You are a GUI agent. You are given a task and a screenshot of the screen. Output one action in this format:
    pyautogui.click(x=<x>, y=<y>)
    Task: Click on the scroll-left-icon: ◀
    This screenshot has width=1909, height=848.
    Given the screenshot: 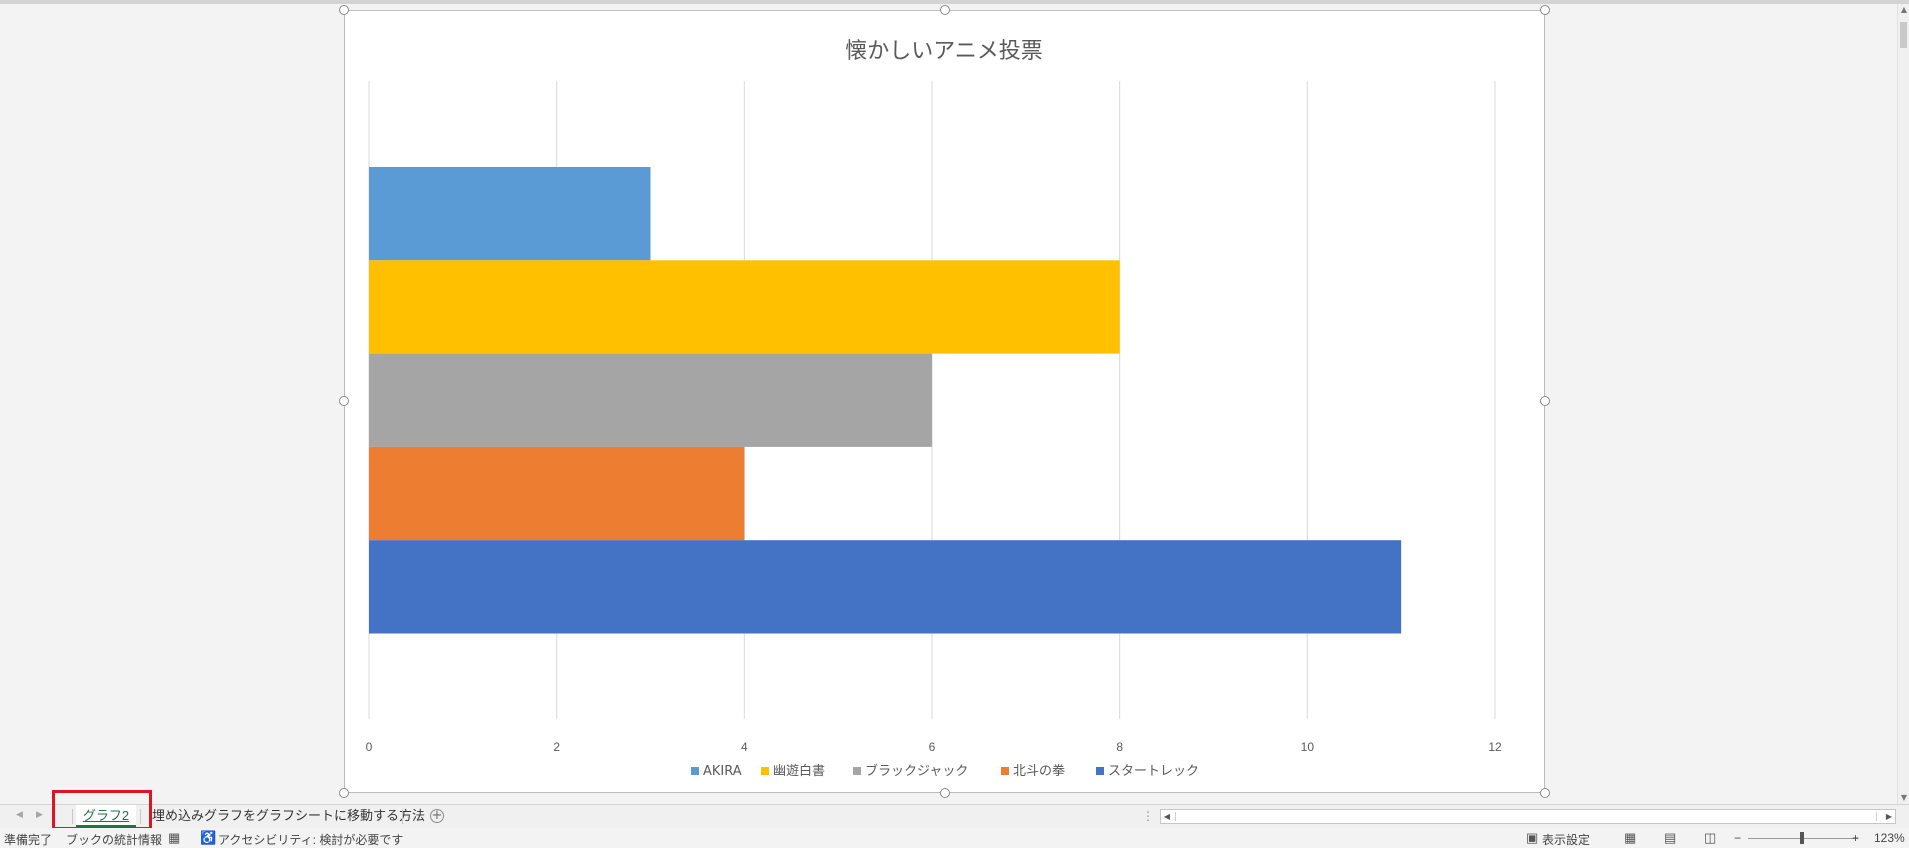 What is the action you would take?
    pyautogui.click(x=1167, y=816)
    